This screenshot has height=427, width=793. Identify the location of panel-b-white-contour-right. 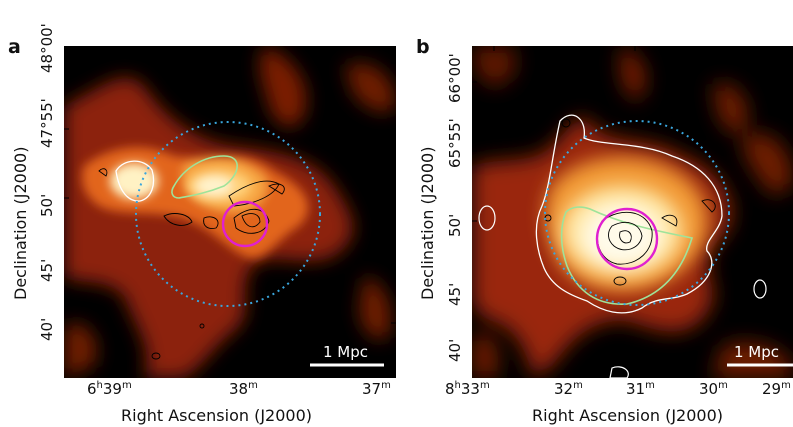
(760, 289).